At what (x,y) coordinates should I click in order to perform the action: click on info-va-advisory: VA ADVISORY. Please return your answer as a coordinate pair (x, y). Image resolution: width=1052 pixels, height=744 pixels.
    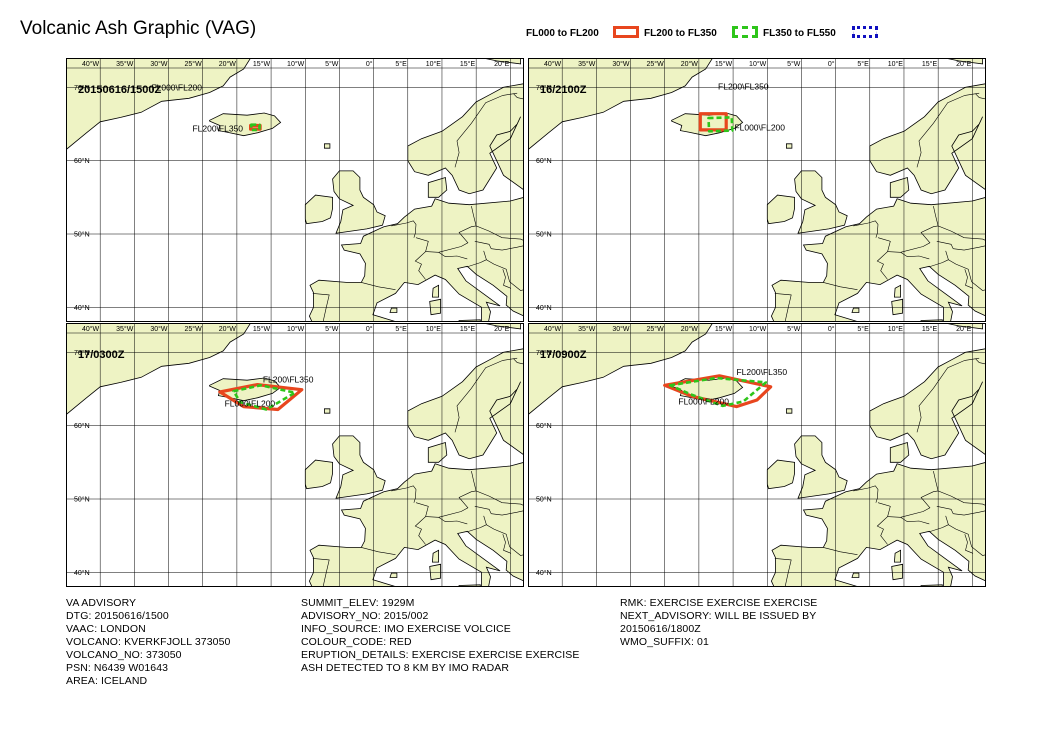
    Looking at the image, I should click on (101, 603).